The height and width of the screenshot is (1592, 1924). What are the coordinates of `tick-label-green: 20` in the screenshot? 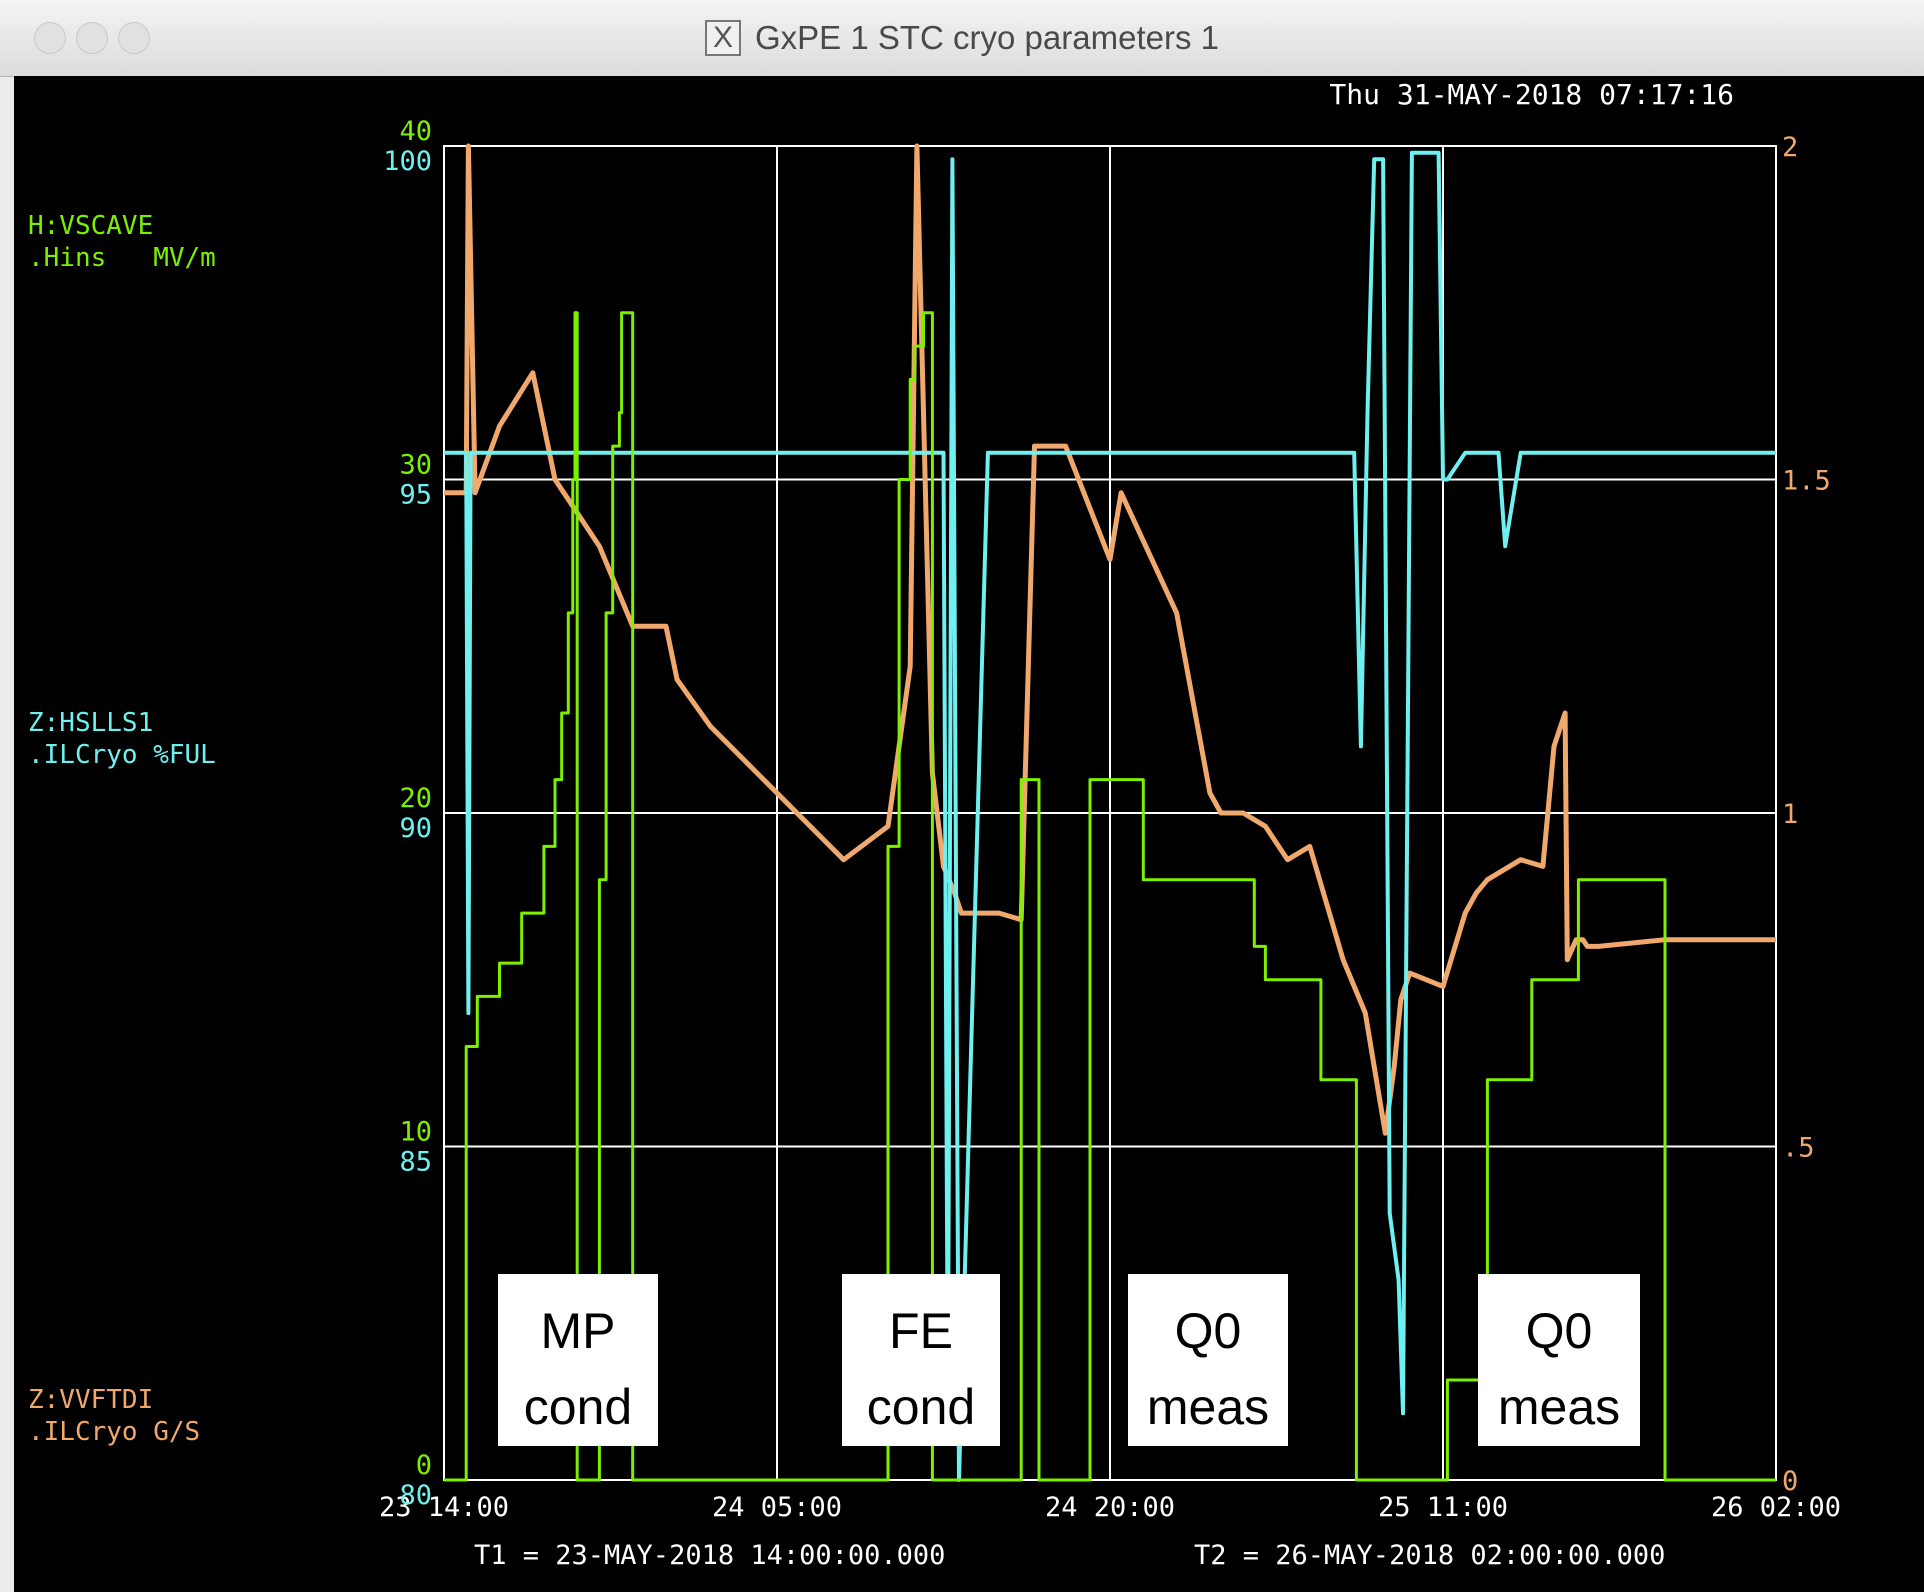 It's located at (415, 798).